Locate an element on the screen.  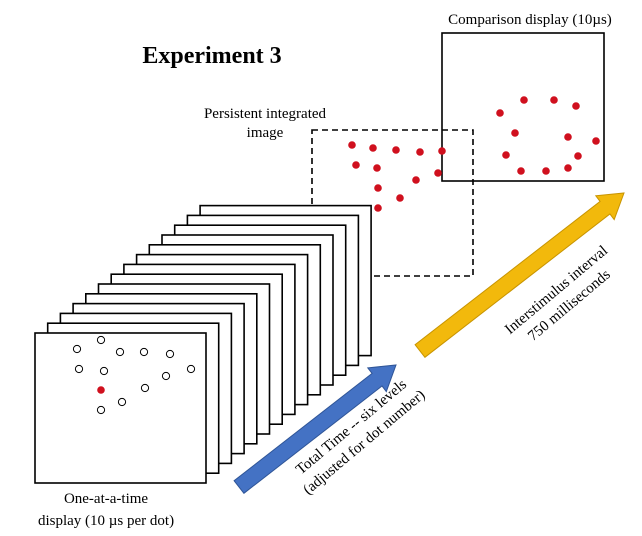
one-at-a-time-label-line1: One-at-a-time is located at coordinates (106, 499).